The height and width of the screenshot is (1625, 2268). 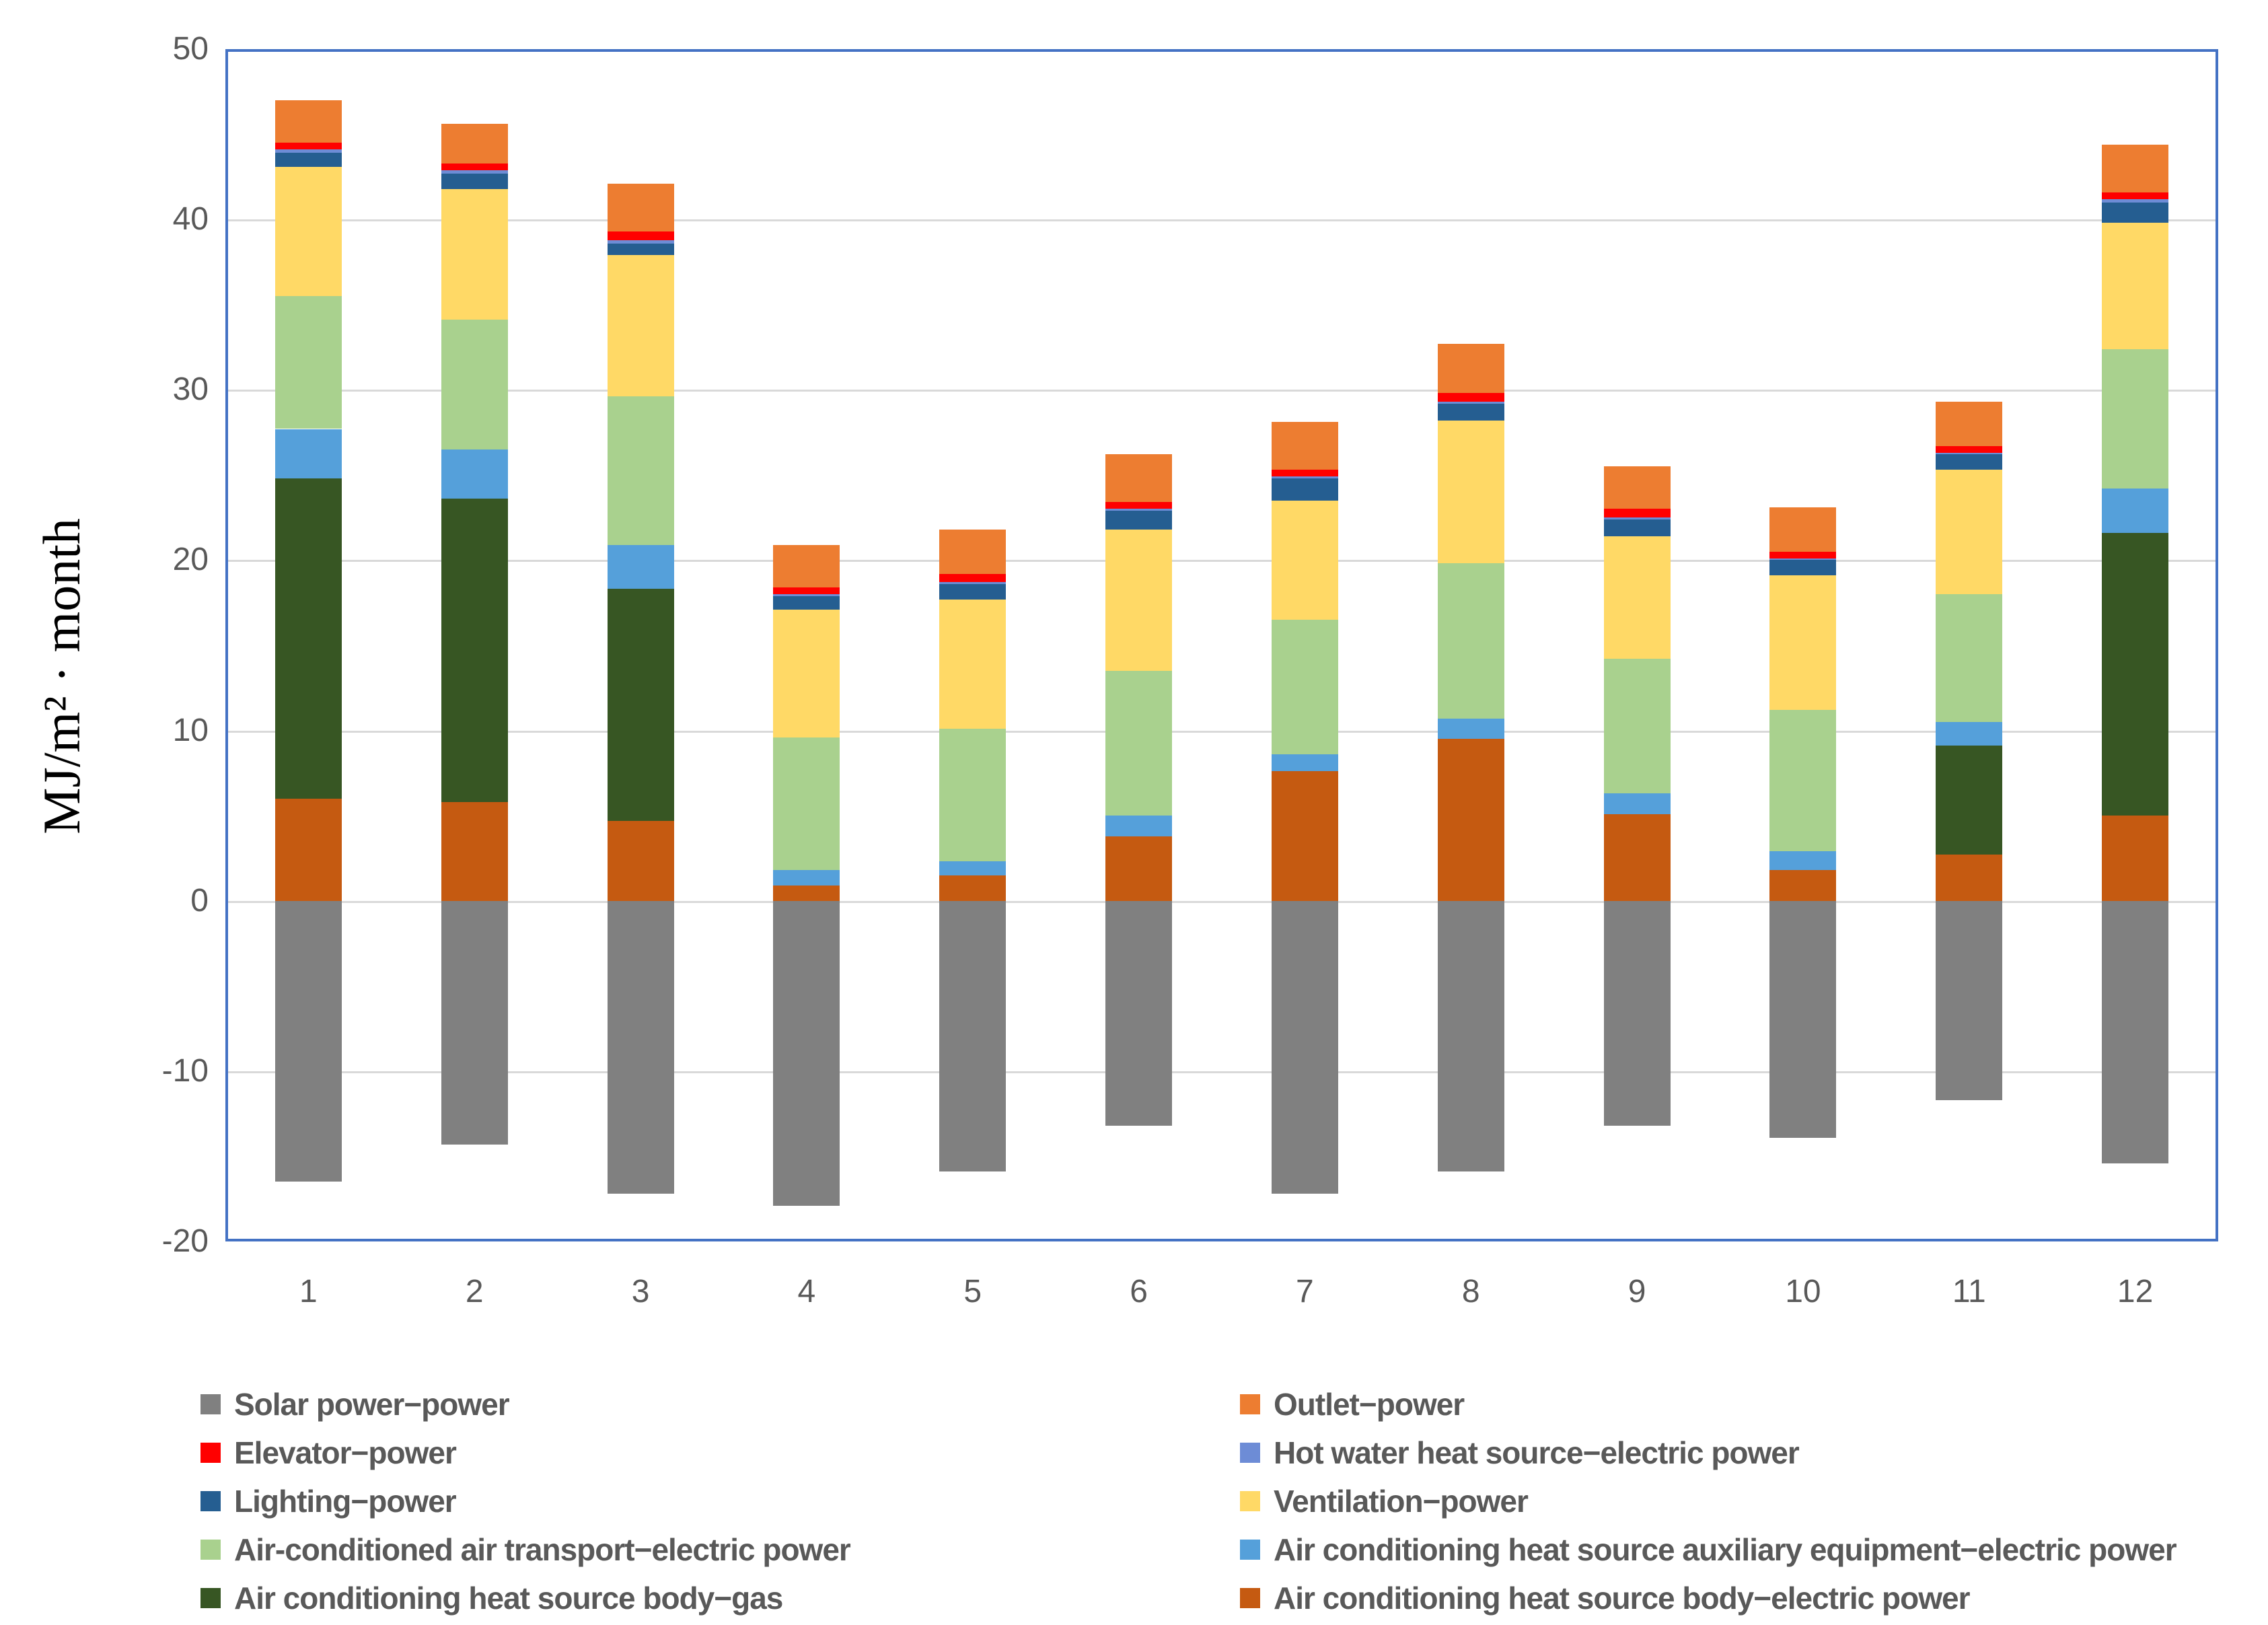 I want to click on x-tick-label-5: 5, so click(x=972, y=1291).